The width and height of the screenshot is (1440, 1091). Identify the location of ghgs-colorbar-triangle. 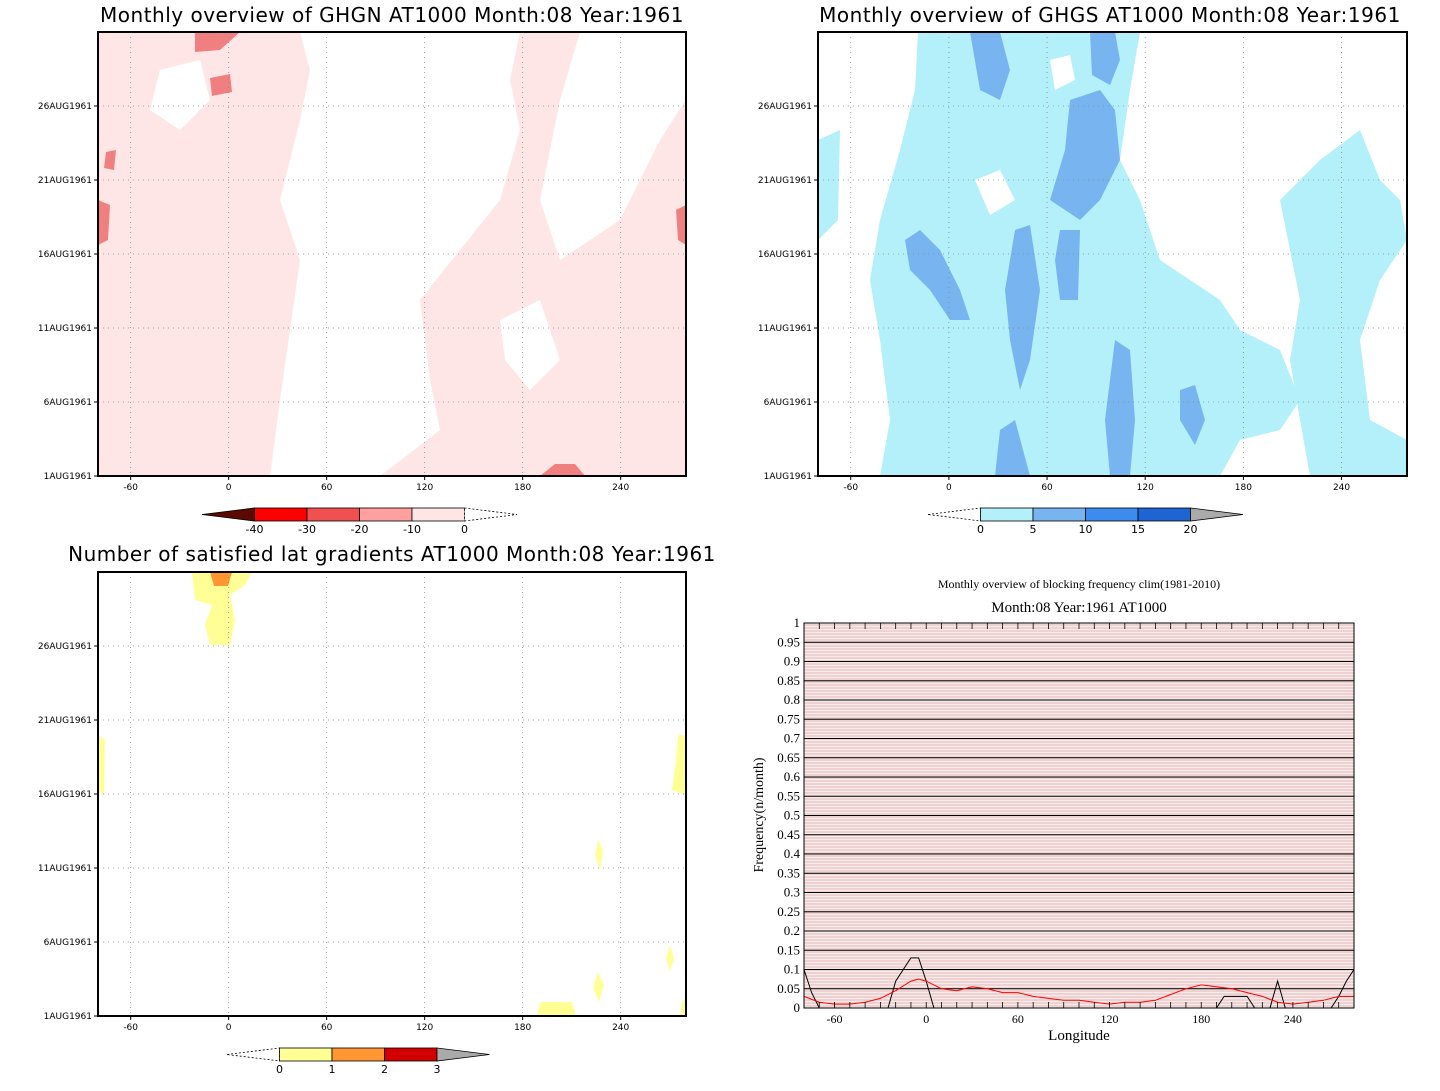
(1217, 514).